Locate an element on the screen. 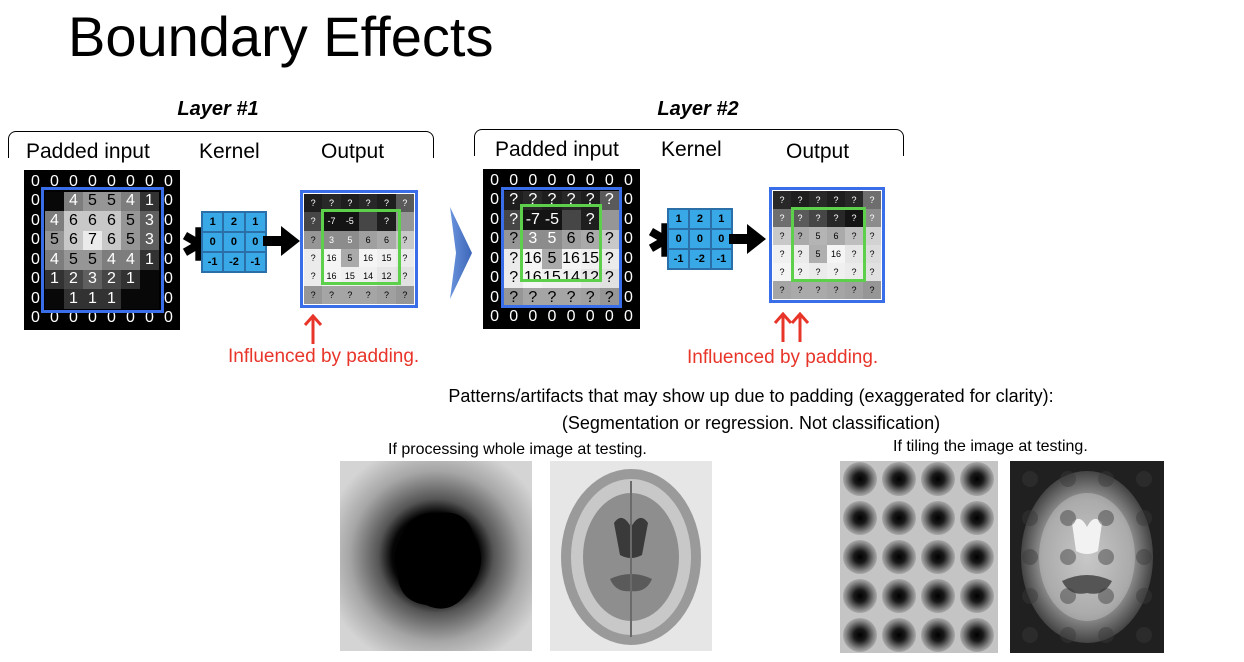  layer1-padded-cell: 6 is located at coordinates (73, 240).